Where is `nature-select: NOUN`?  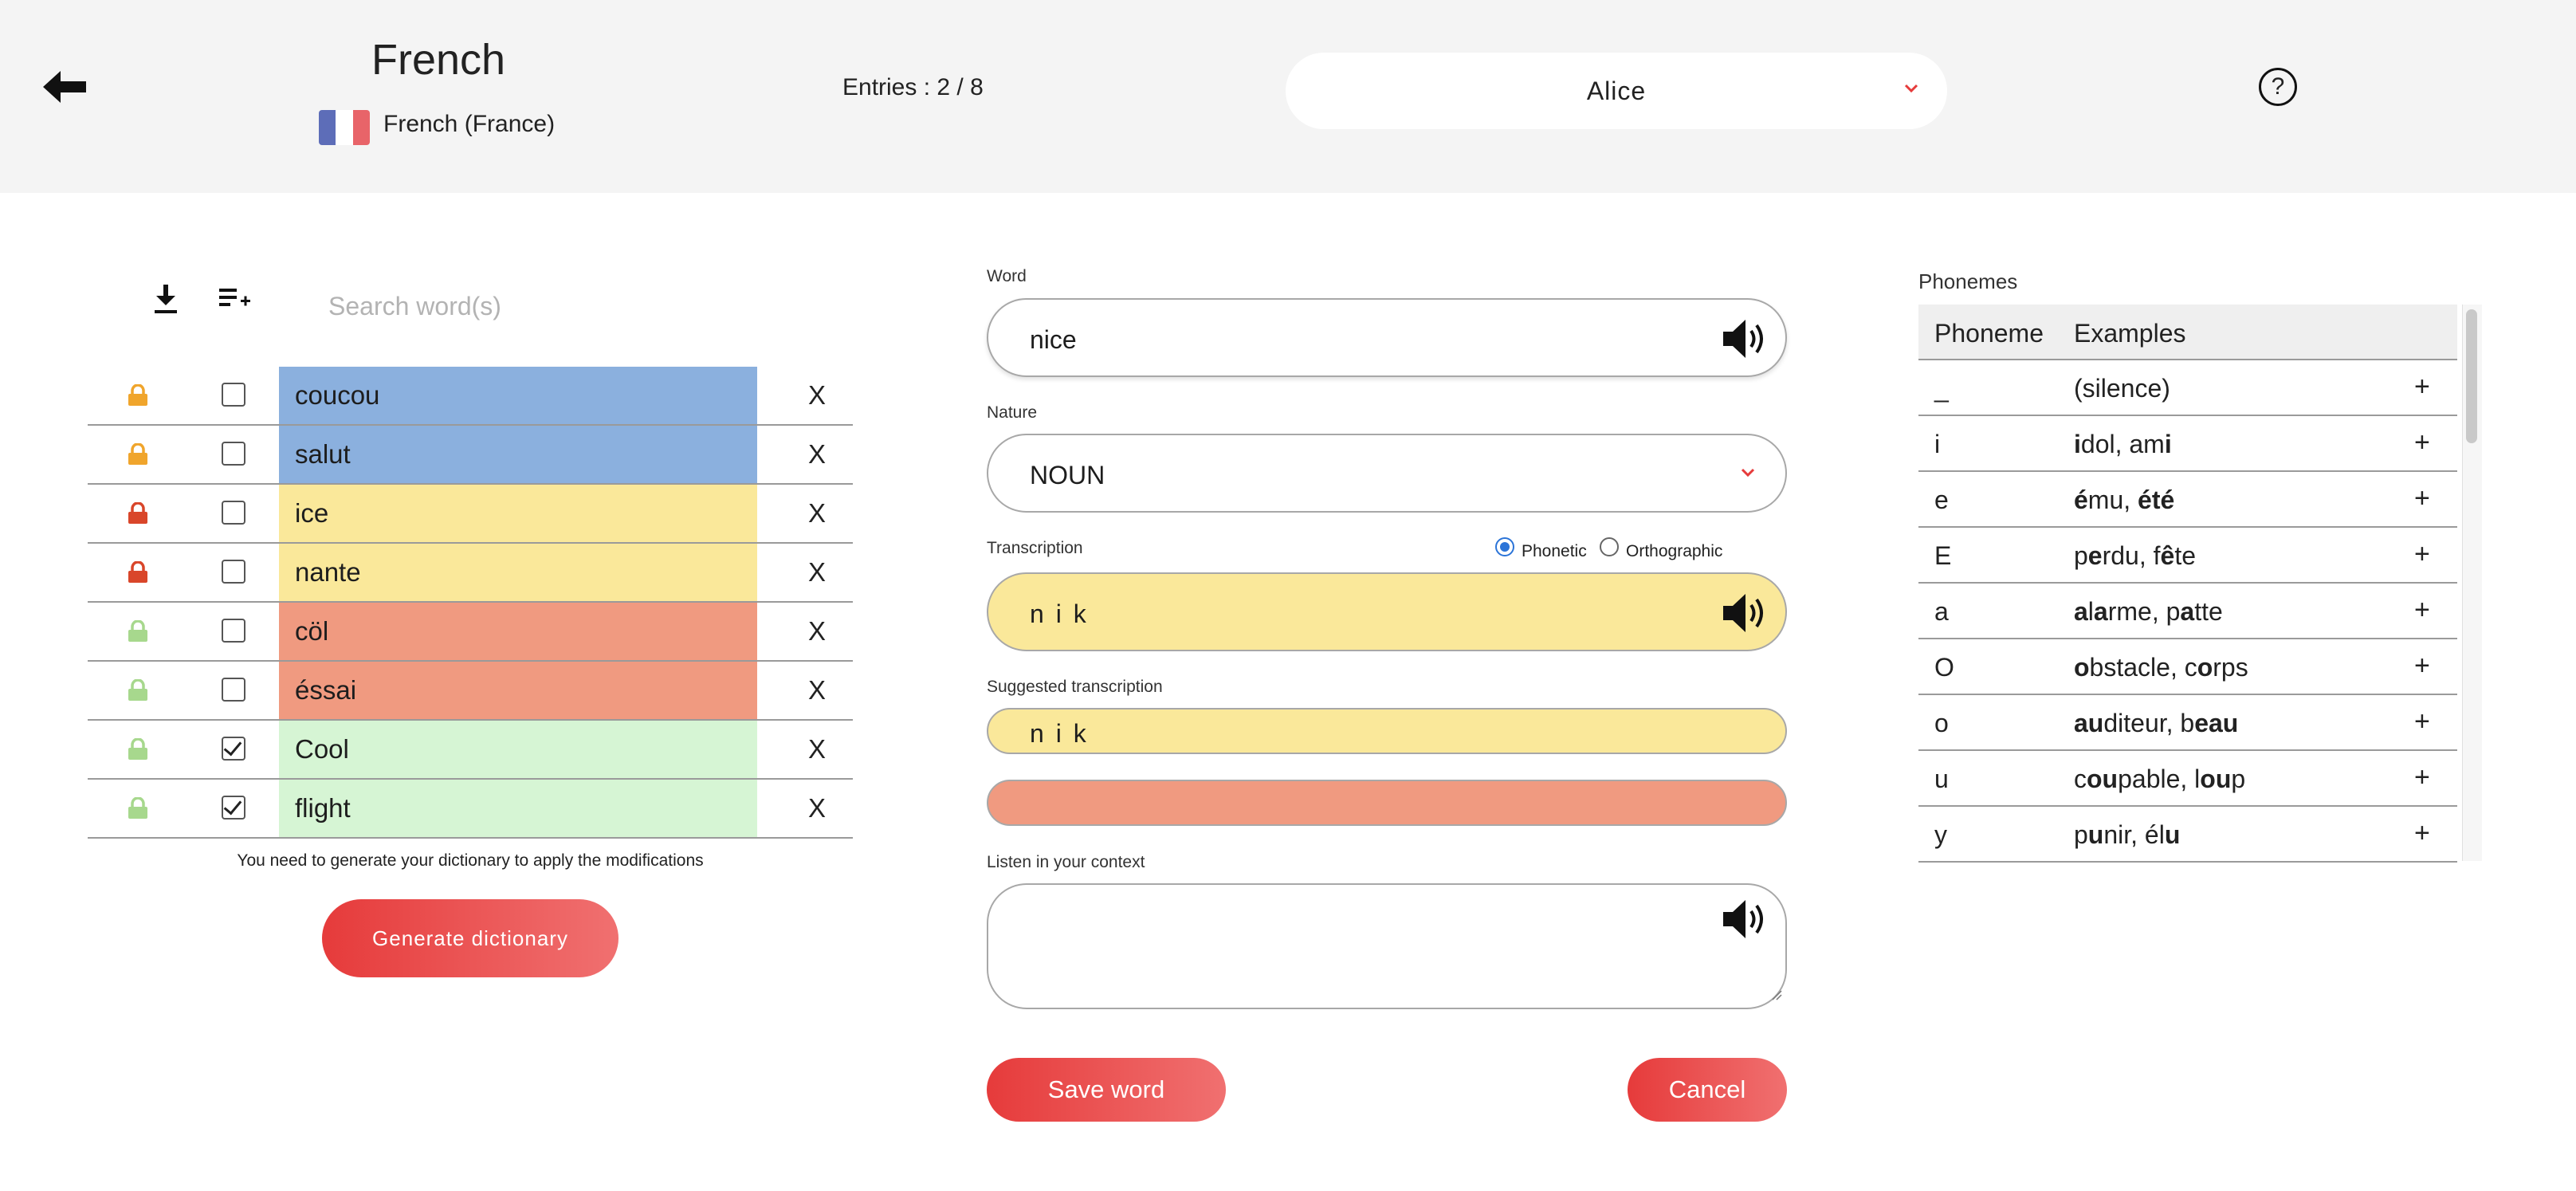 nature-select: NOUN is located at coordinates (1387, 473).